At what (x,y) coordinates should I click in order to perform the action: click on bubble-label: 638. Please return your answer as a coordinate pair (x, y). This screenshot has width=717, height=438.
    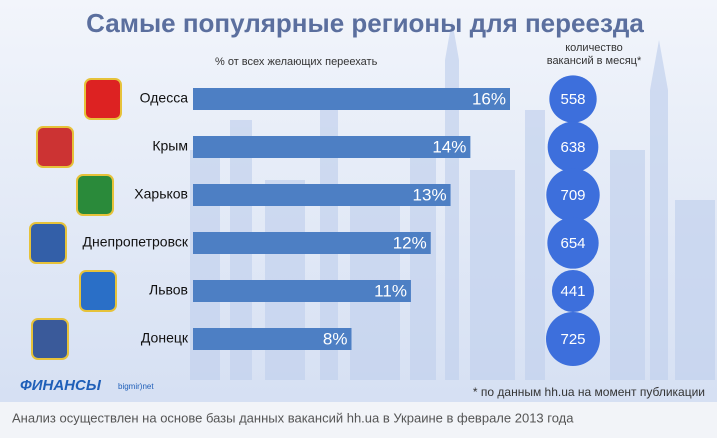
    Looking at the image, I should click on (572, 147).